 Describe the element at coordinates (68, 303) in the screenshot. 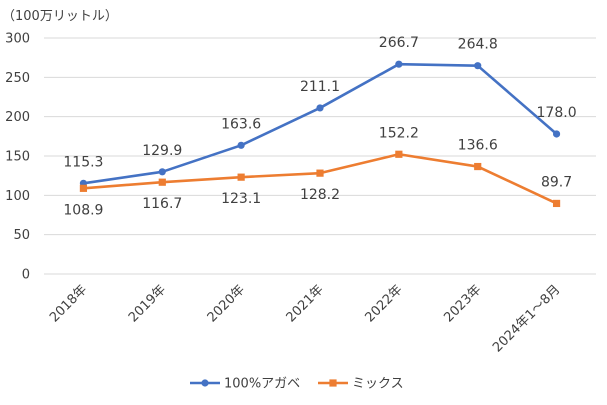

I see `x-tick-label: 2018年` at that location.